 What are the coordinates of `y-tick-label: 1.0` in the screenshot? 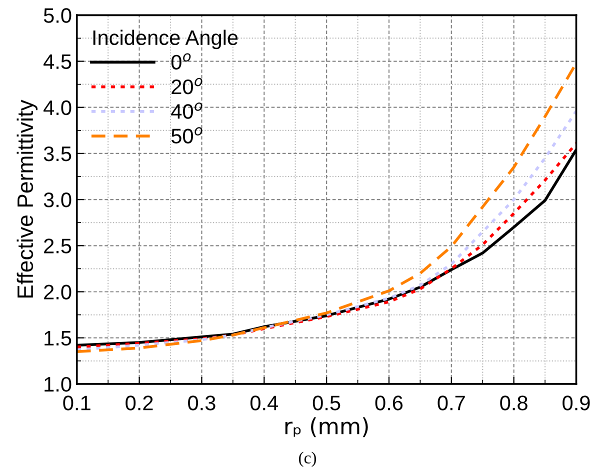 It's located at (58, 384).